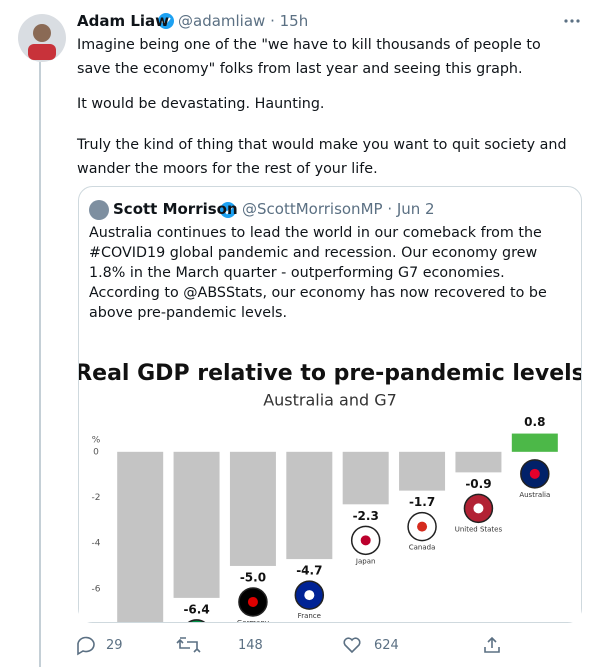 This screenshot has height=667, width=598. What do you see at coordinates (96, 441) in the screenshot?
I see `y-axis-label: %` at bounding box center [96, 441].